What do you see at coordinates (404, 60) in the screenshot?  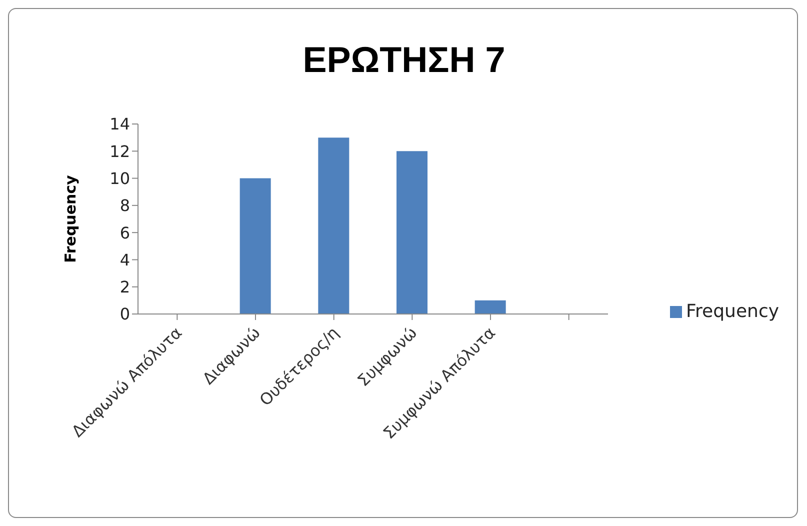 I see `chart-title: ΕΡΩΤΗΣΗ 7` at bounding box center [404, 60].